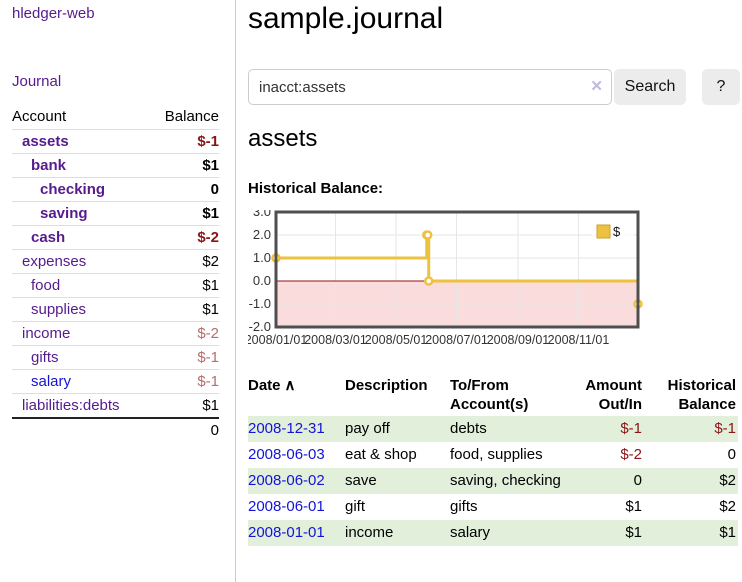 Image resolution: width=742 pixels, height=582 pixels. I want to click on register-date-cell: 2008-06-03, so click(296, 455).